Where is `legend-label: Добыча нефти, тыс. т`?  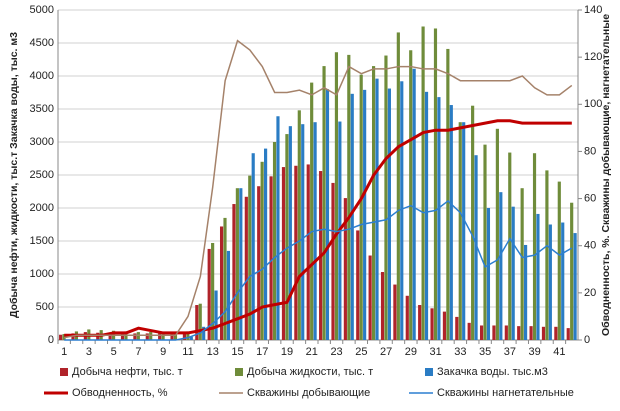 legend-label: Добыча нефти, тыс. т is located at coordinates (127, 372).